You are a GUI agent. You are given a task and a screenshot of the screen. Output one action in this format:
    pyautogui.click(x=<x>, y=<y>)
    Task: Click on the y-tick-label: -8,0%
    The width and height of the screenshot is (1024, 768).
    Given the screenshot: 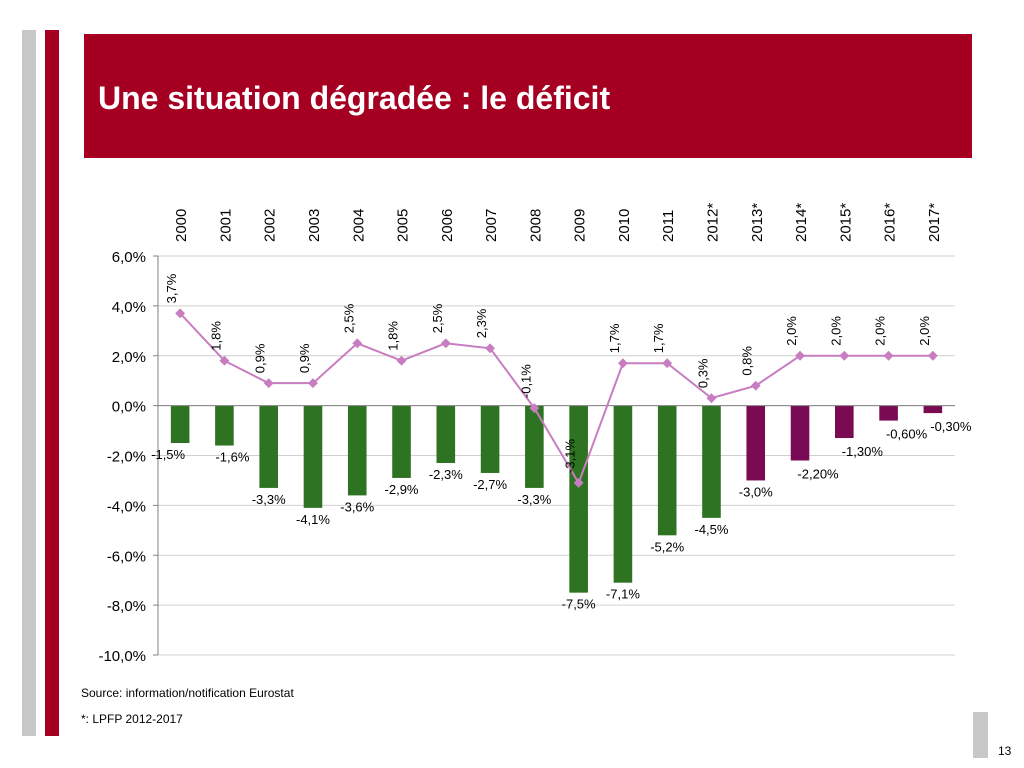 What is the action you would take?
    pyautogui.click(x=126, y=606)
    